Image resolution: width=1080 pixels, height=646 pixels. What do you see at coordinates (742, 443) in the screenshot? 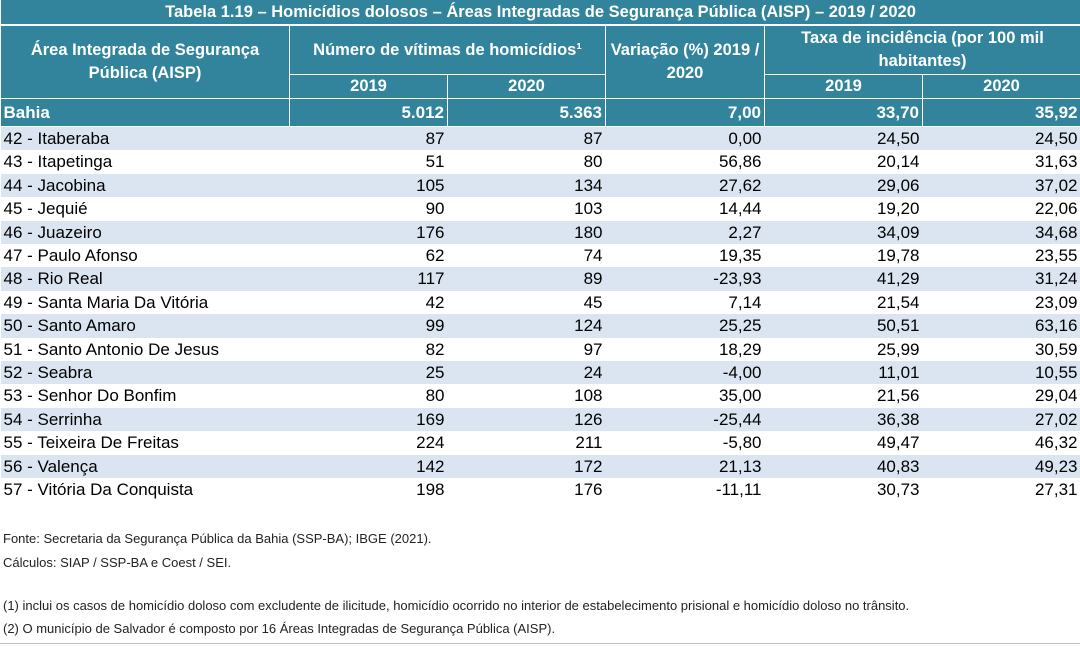
I see `row-variation: -5,80` at bounding box center [742, 443].